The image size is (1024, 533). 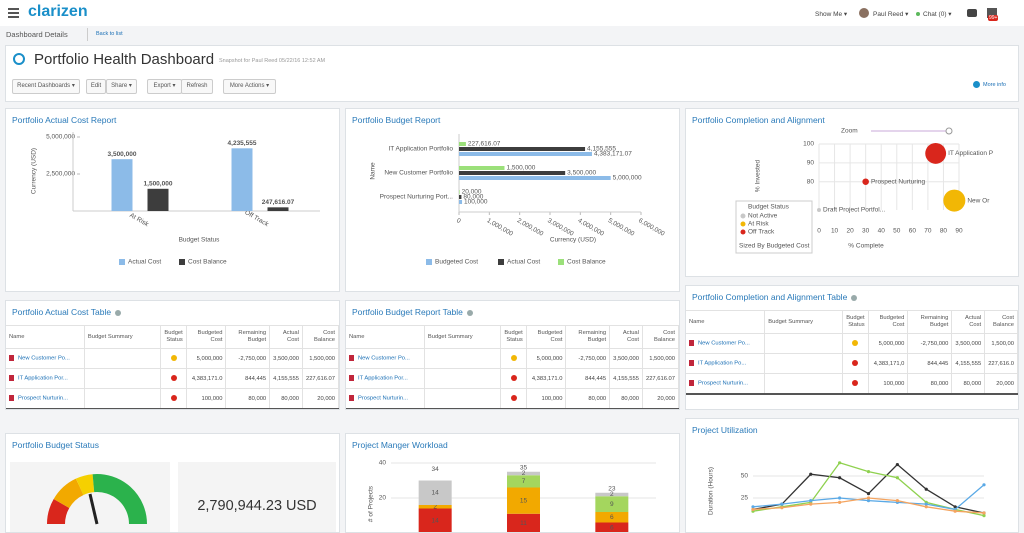 I want to click on x-tick-label: 1,000,000, so click(x=499, y=227).